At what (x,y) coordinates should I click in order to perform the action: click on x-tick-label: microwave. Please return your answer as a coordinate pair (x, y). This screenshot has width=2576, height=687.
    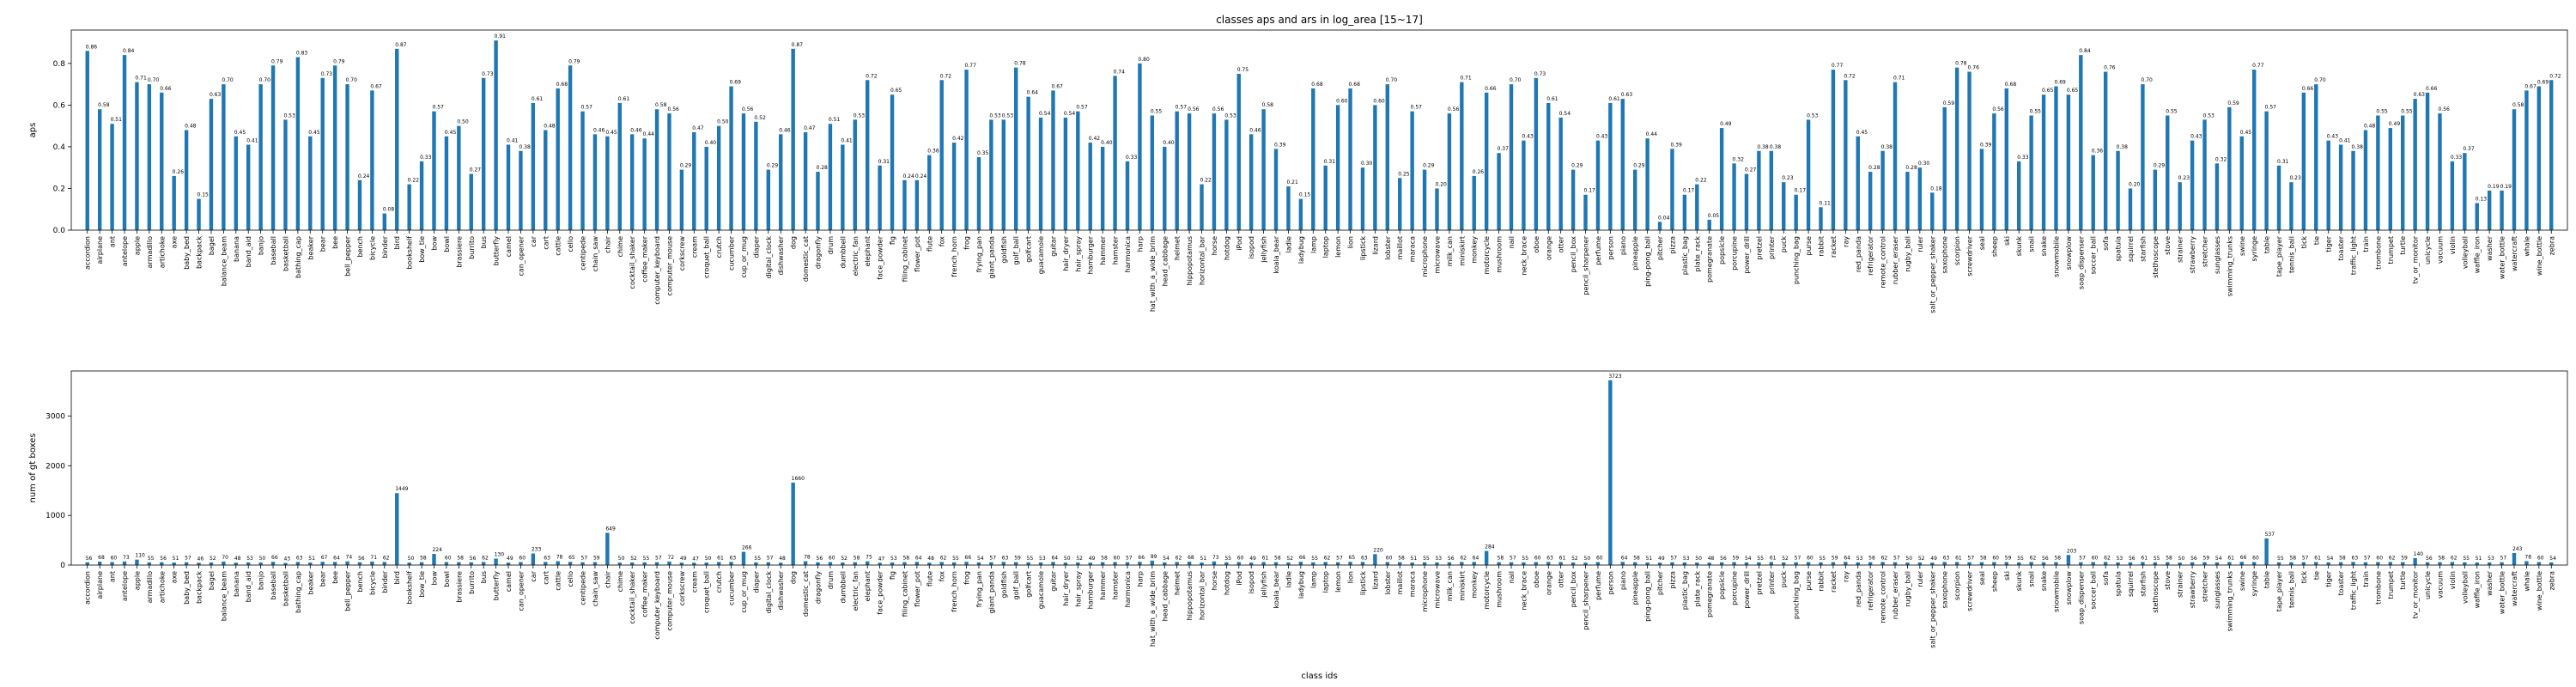
    Looking at the image, I should click on (1437, 590).